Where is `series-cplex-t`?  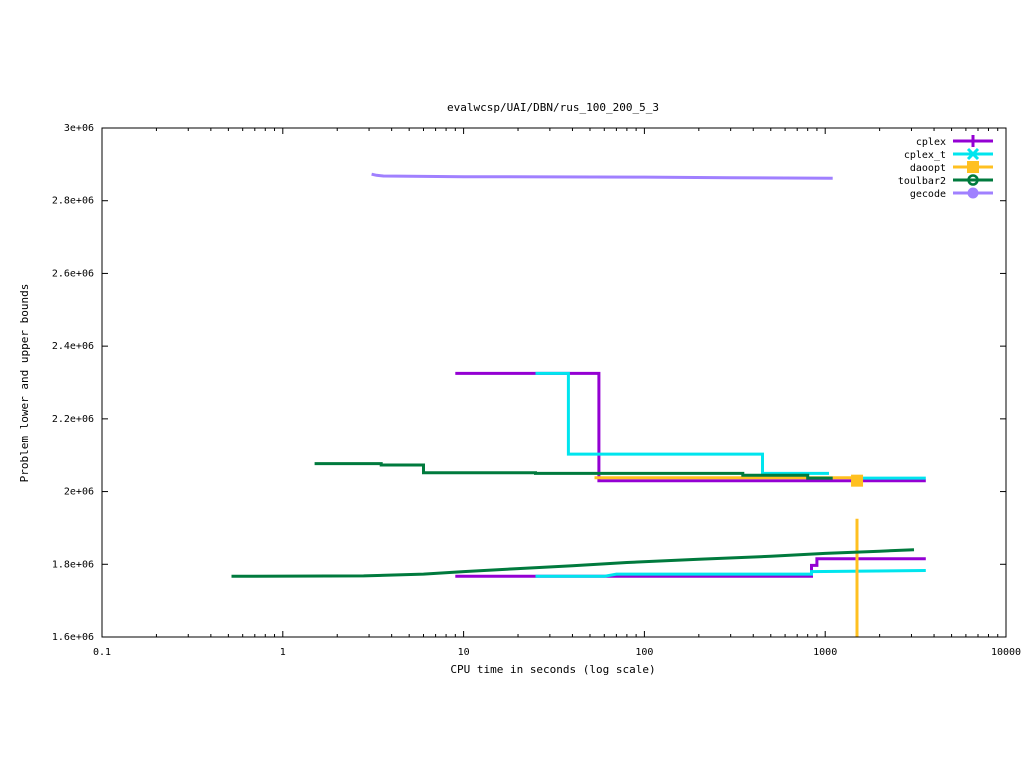
series-cplex-t is located at coordinates (730, 474).